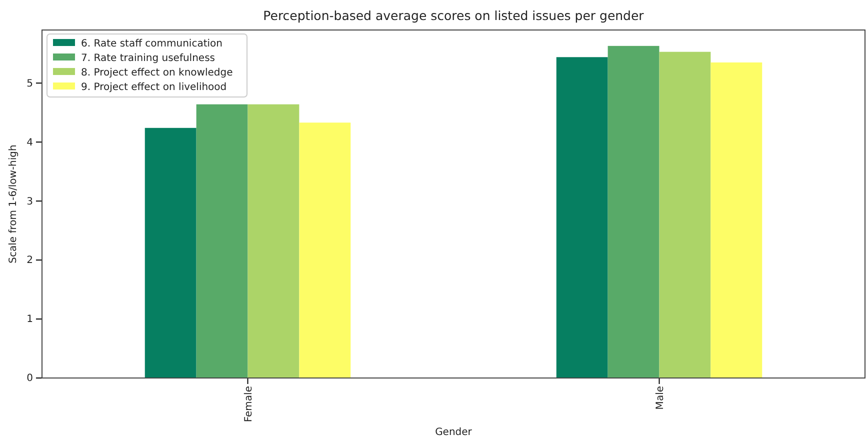  What do you see at coordinates (29, 142) in the screenshot?
I see `y-tick-label: 4` at bounding box center [29, 142].